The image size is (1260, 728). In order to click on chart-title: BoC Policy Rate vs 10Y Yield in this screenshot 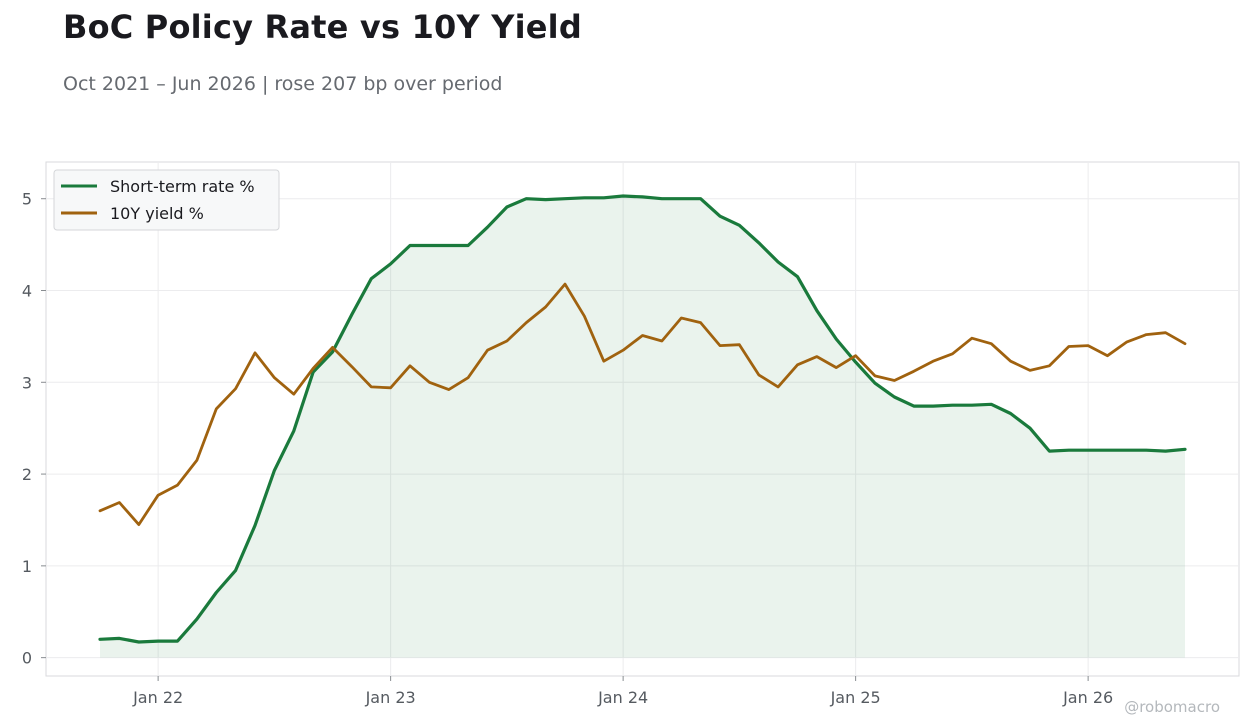, I will do `click(322, 27)`.